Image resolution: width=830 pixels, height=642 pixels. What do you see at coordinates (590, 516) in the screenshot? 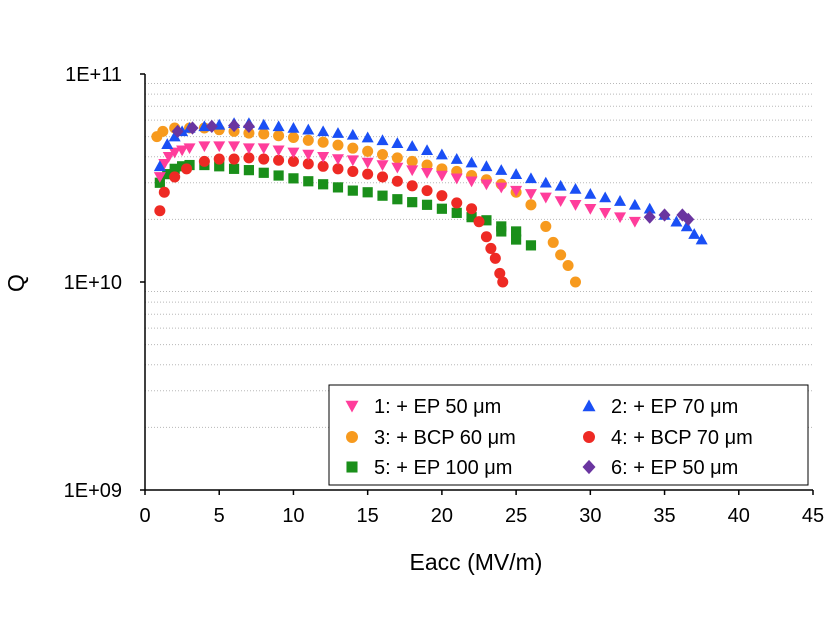
I see `x-tick-label: 30` at bounding box center [590, 516].